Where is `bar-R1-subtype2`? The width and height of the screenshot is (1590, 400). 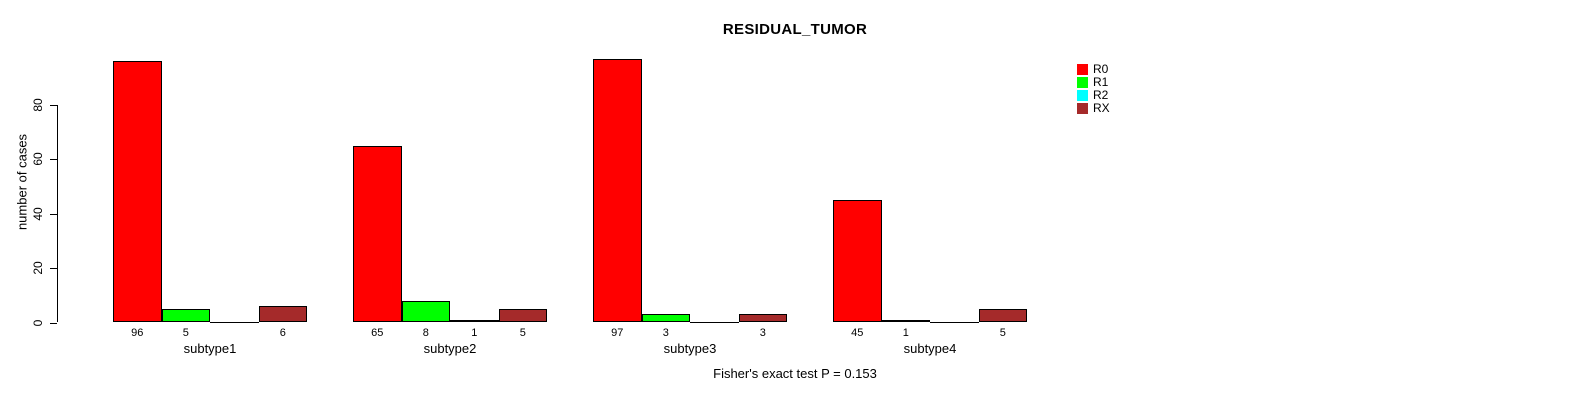
bar-R1-subtype2 is located at coordinates (425, 311).